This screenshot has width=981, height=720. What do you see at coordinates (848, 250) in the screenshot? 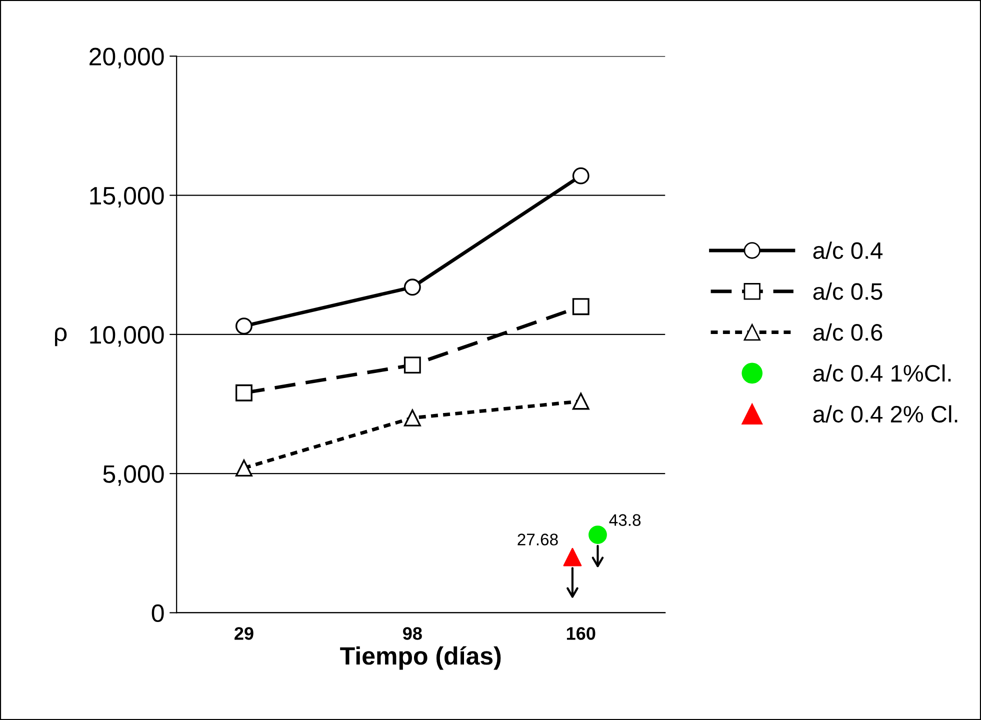
I see `legend-label: a/c 0.4` at bounding box center [848, 250].